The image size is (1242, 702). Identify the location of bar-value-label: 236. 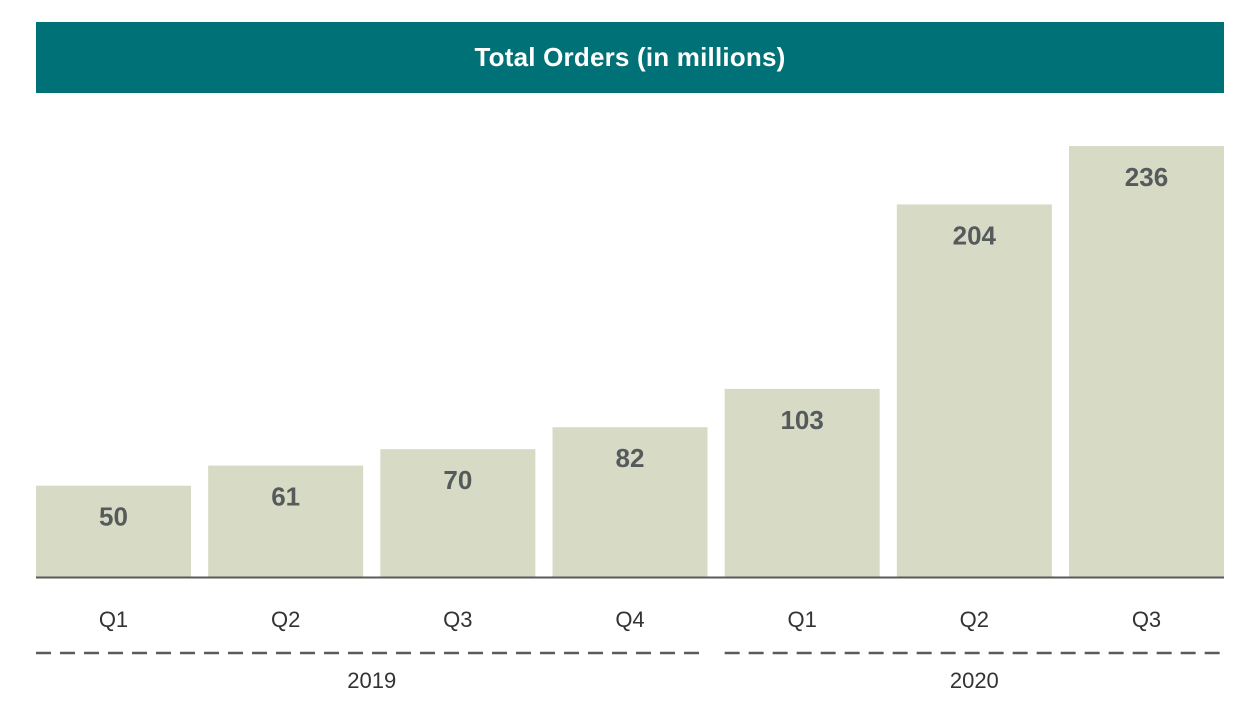
(1146, 177).